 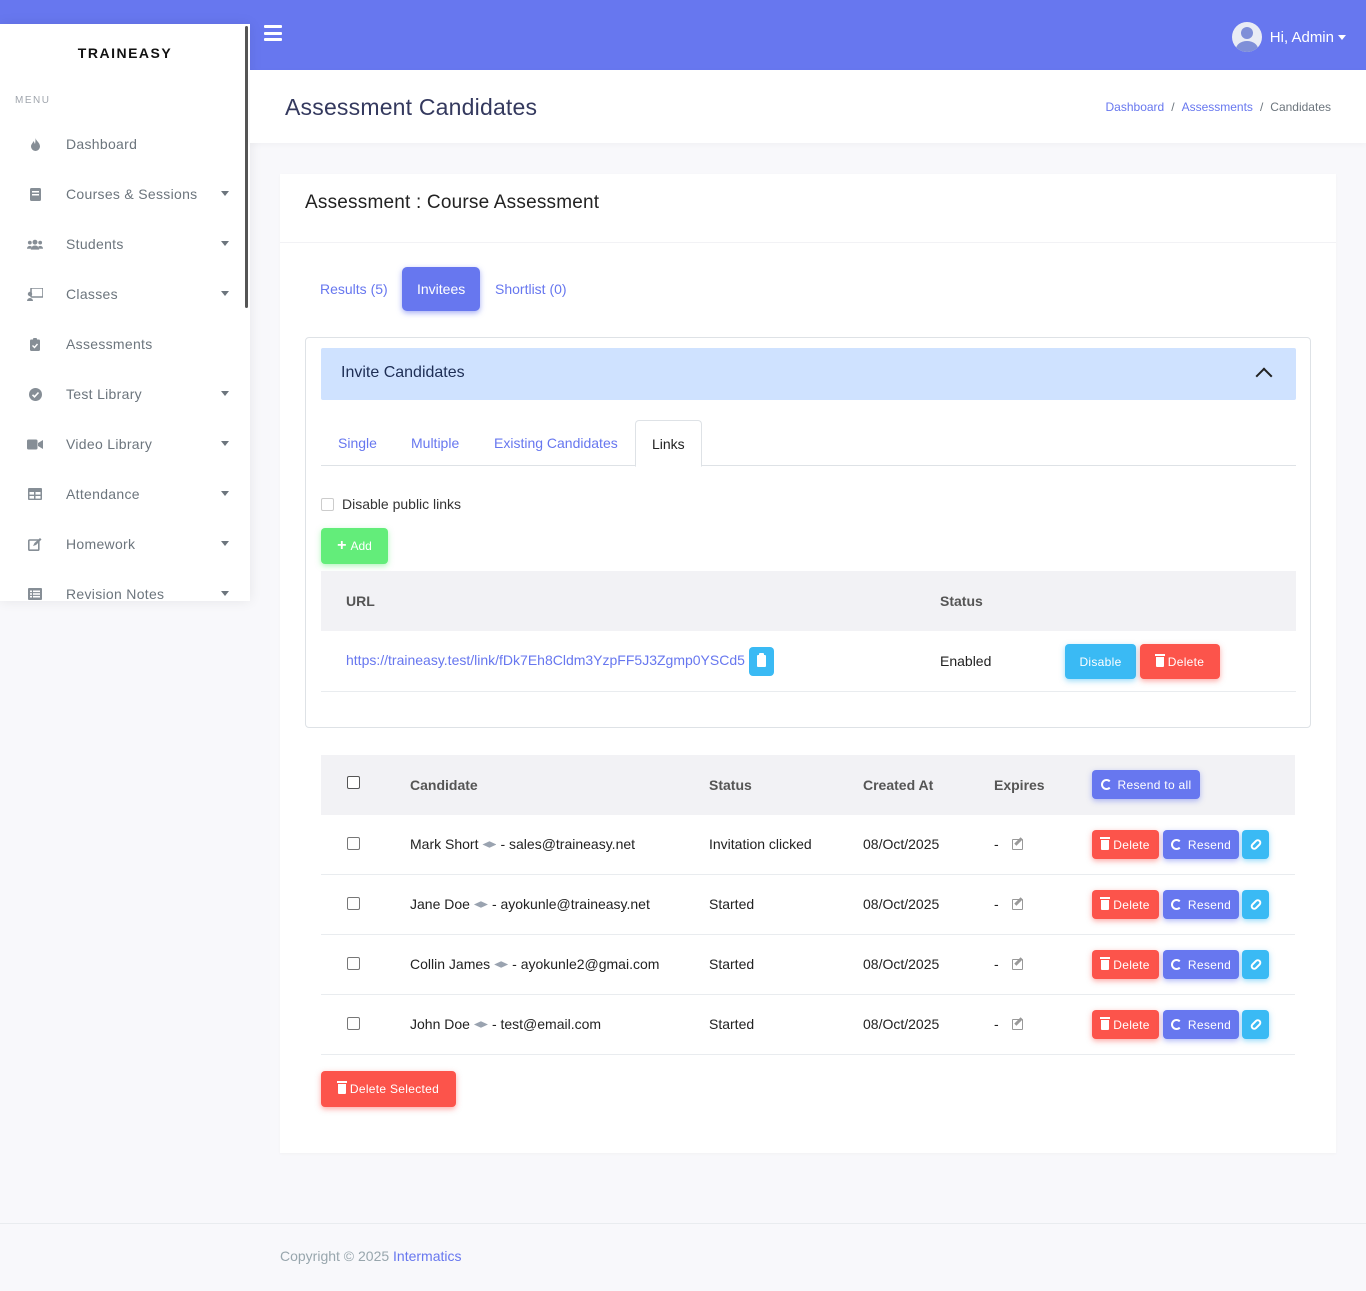 What do you see at coordinates (122, 494) in the screenshot?
I see `sidebar-item-attendance: Attendance` at bounding box center [122, 494].